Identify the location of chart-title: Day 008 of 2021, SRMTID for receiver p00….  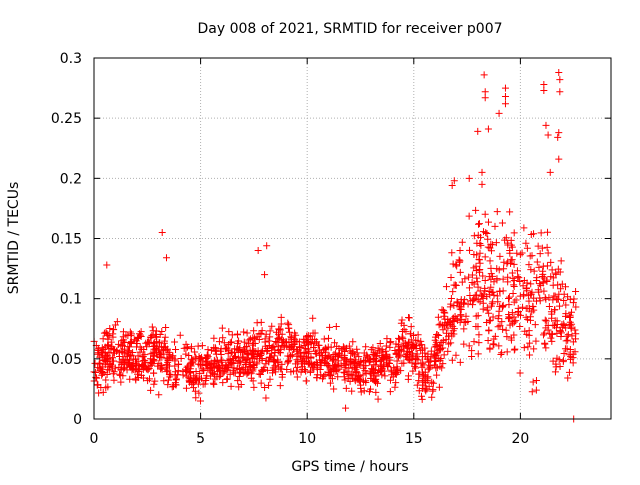
(349, 29).